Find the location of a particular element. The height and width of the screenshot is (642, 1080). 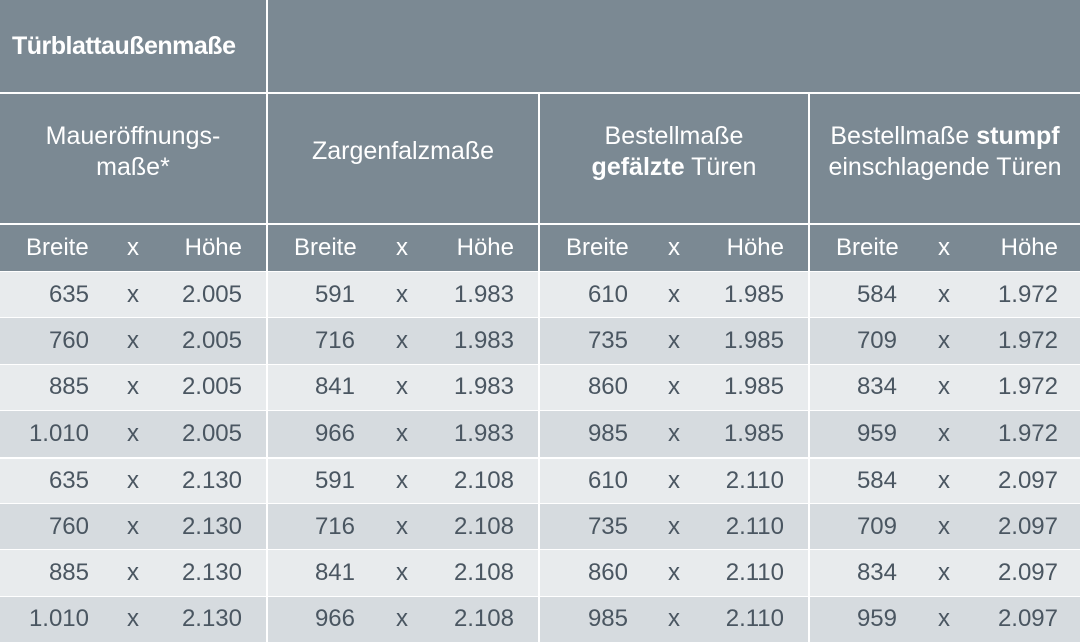

table-row: 885 x 2.130 841 x 2.108 860 x 2.110 834 x 2.097 is located at coordinates (540, 572).